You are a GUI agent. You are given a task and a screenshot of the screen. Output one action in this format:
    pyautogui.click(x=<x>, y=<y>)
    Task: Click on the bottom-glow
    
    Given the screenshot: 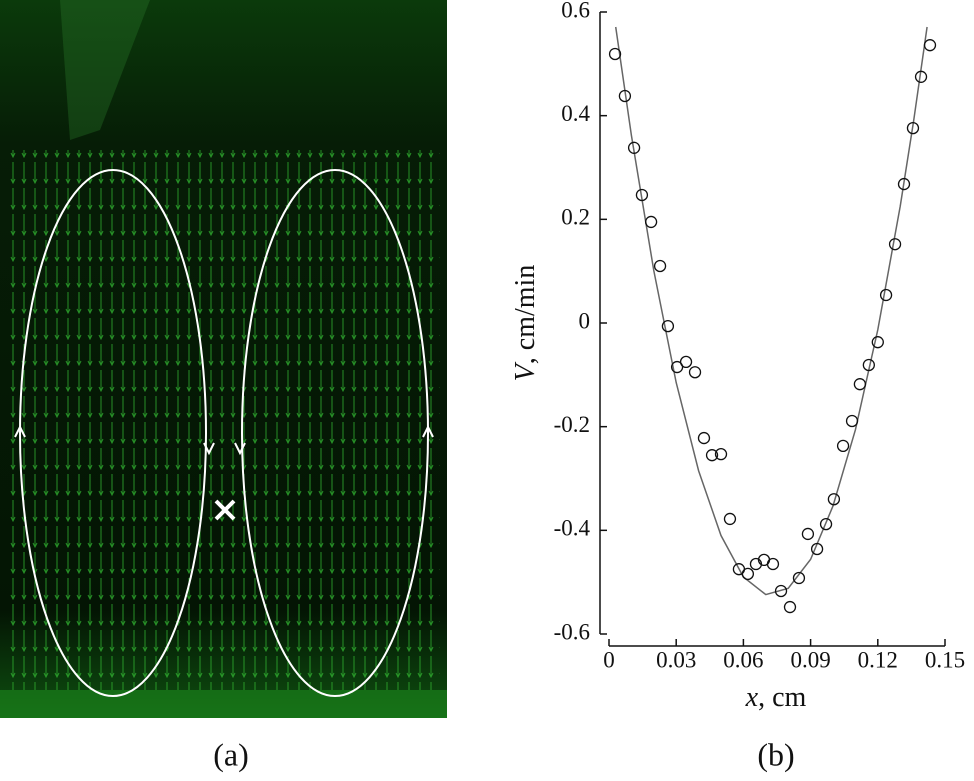 What is the action you would take?
    pyautogui.click(x=223, y=704)
    